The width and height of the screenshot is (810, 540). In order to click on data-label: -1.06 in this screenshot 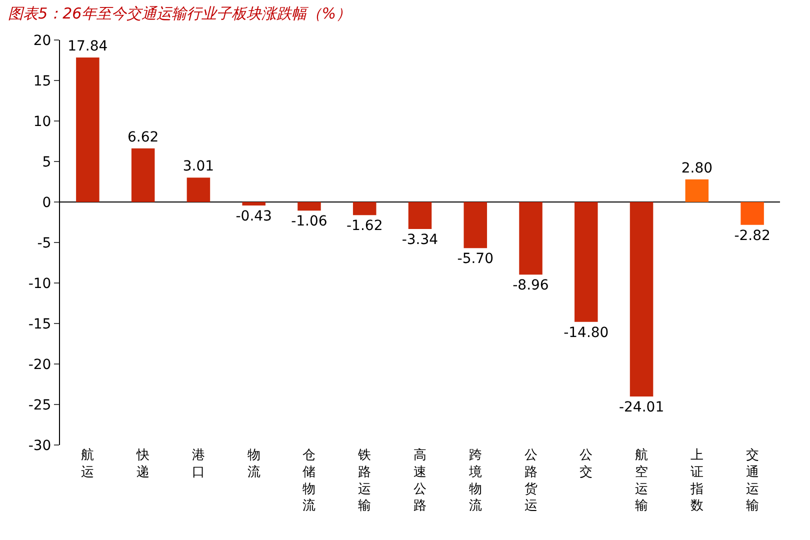, I will do `click(309, 222)`.